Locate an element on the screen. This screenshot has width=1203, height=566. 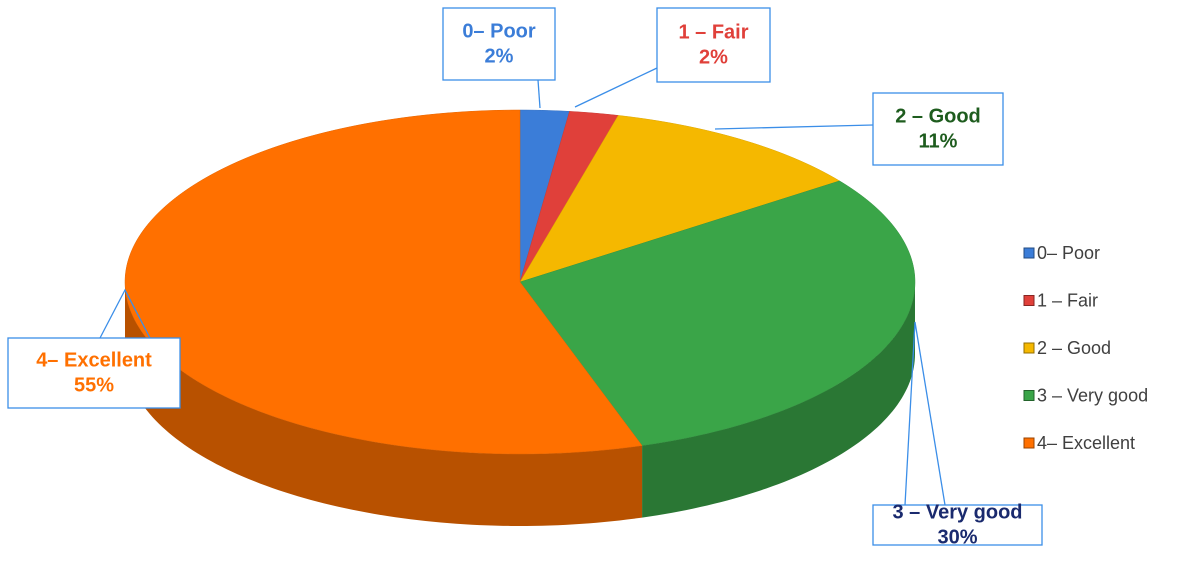
data-label-value: 55% is located at coordinates (94, 385).